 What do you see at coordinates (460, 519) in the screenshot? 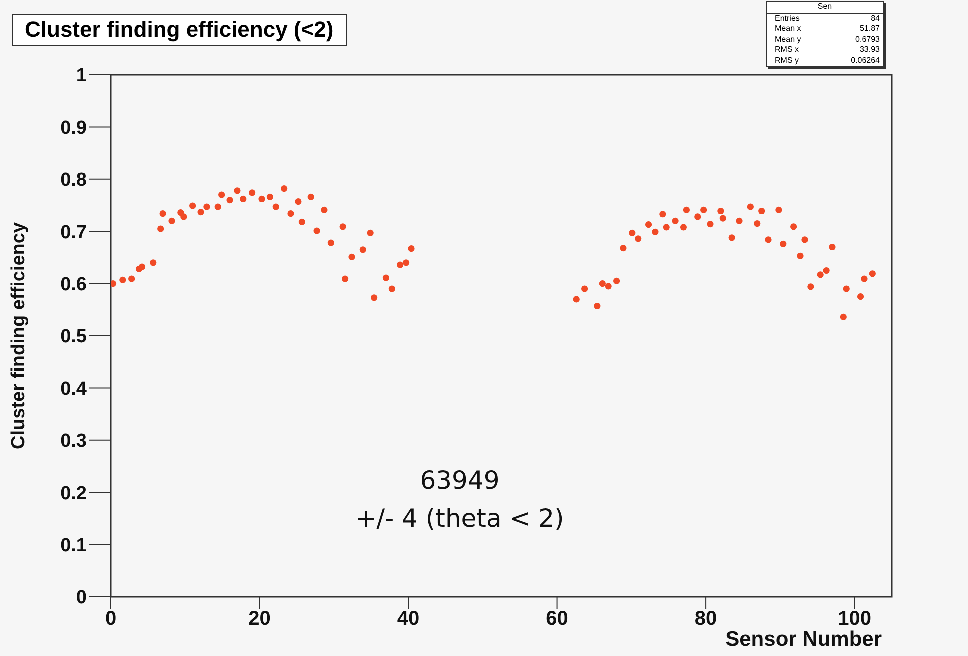
I see `annotation: +/- 4 (theta < 2)` at bounding box center [460, 519].